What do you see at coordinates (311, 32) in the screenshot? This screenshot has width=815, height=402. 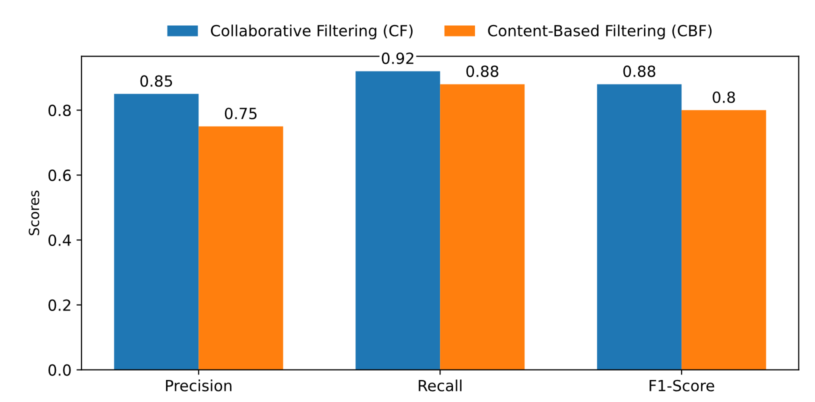 I see `legend-label: Collaborative Filtering (CF)` at bounding box center [311, 32].